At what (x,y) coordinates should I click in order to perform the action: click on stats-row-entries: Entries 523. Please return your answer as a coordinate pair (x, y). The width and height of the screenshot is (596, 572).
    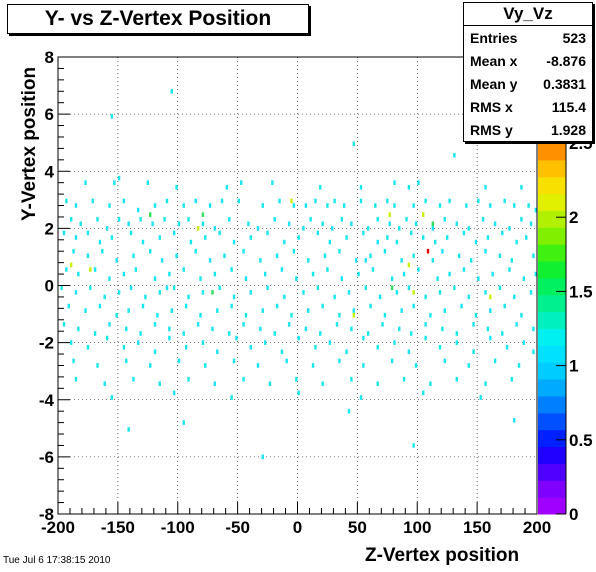
    Looking at the image, I should click on (528, 37).